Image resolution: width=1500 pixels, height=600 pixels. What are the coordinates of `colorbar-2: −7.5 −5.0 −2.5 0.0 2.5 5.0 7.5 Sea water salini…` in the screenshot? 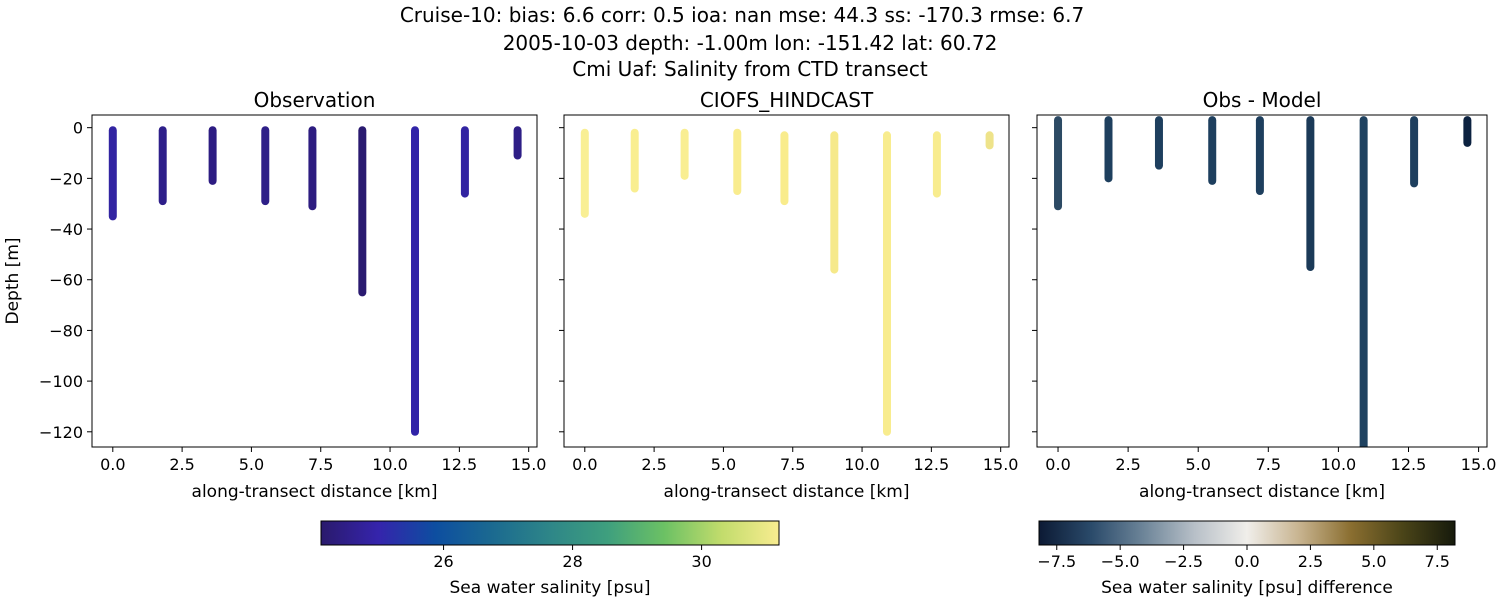 It's located at (1246, 559).